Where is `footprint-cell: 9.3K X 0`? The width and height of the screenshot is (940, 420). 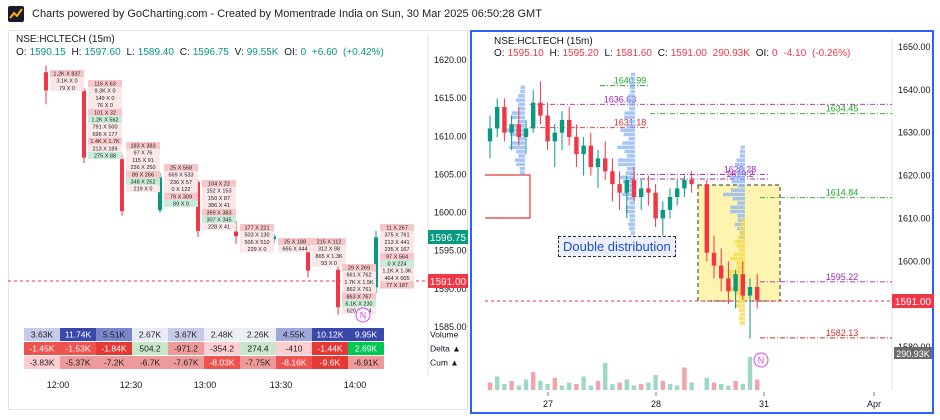 footprint-cell: 9.3K X 0 is located at coordinates (104, 92).